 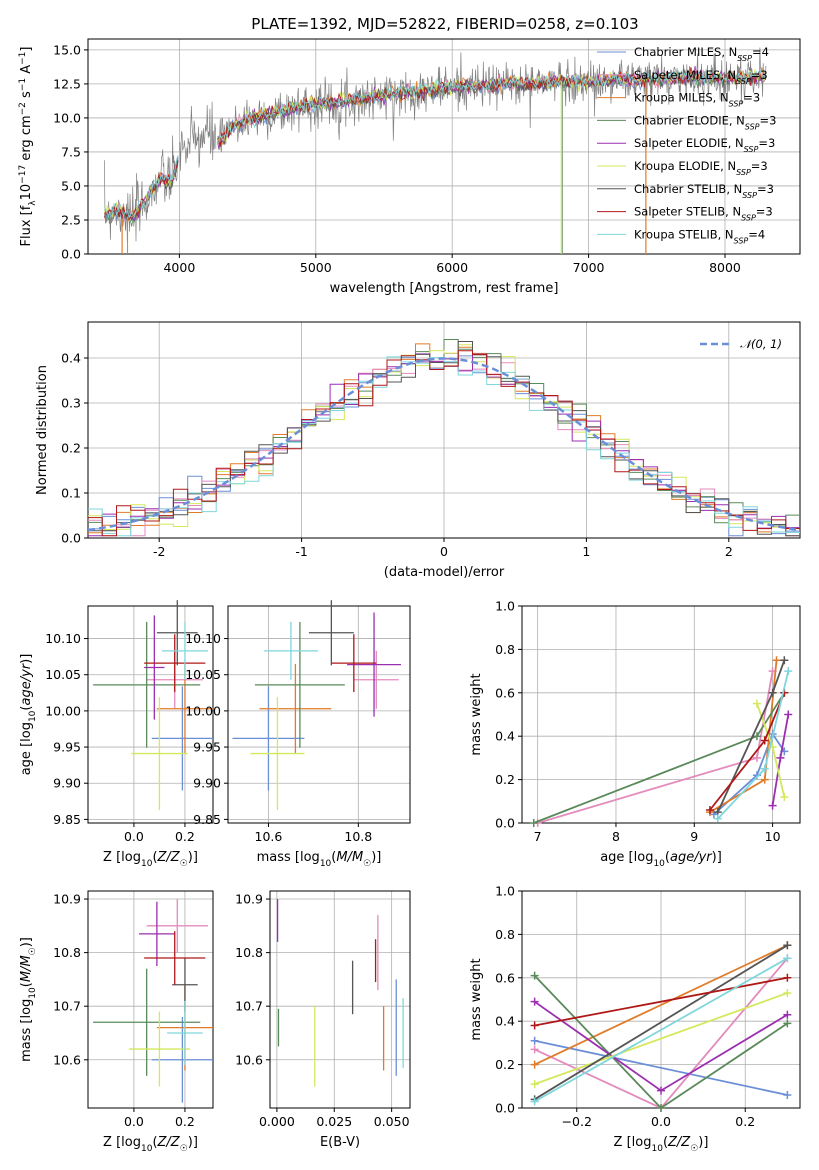 What do you see at coordinates (67, 83) in the screenshot?
I see `y-tick-label: 12.5` at bounding box center [67, 83].